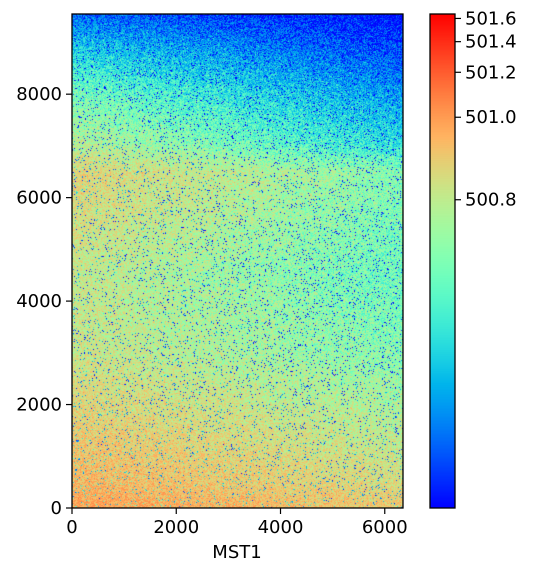  Describe the element at coordinates (491, 200) in the screenshot. I see `colorbar-tick-label: 500.8` at that location.